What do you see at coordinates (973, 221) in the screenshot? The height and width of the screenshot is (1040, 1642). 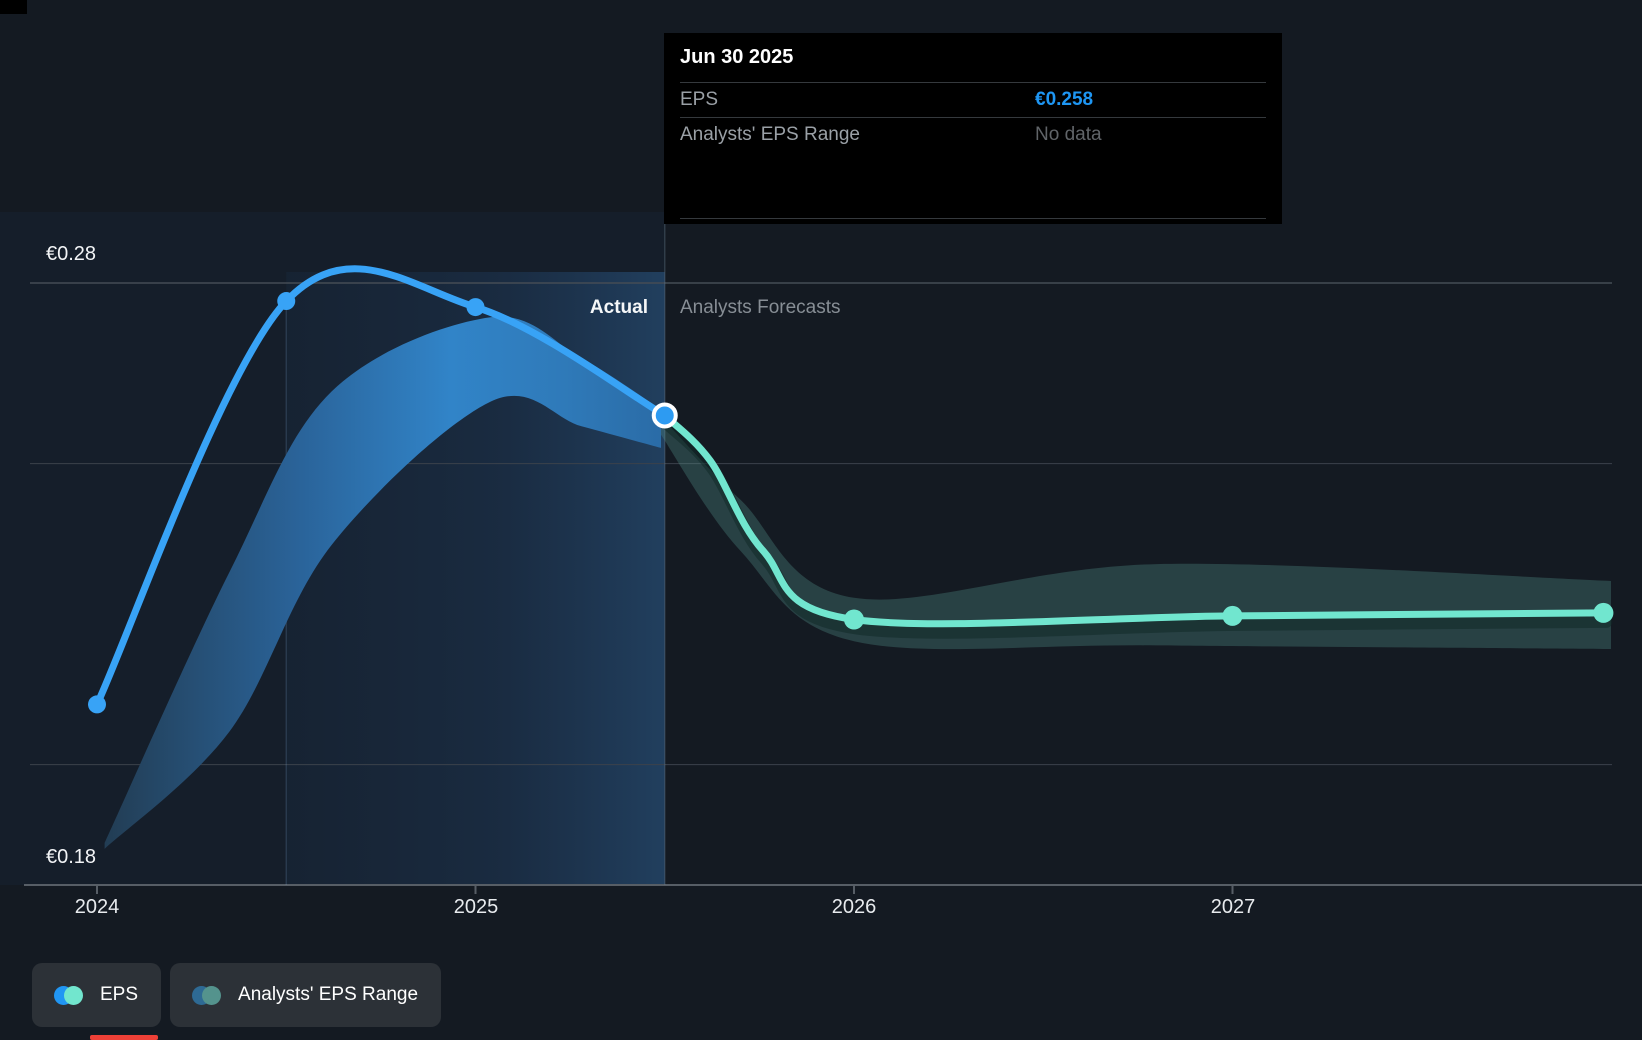 I see `tooltip-bottom-rule` at bounding box center [973, 221].